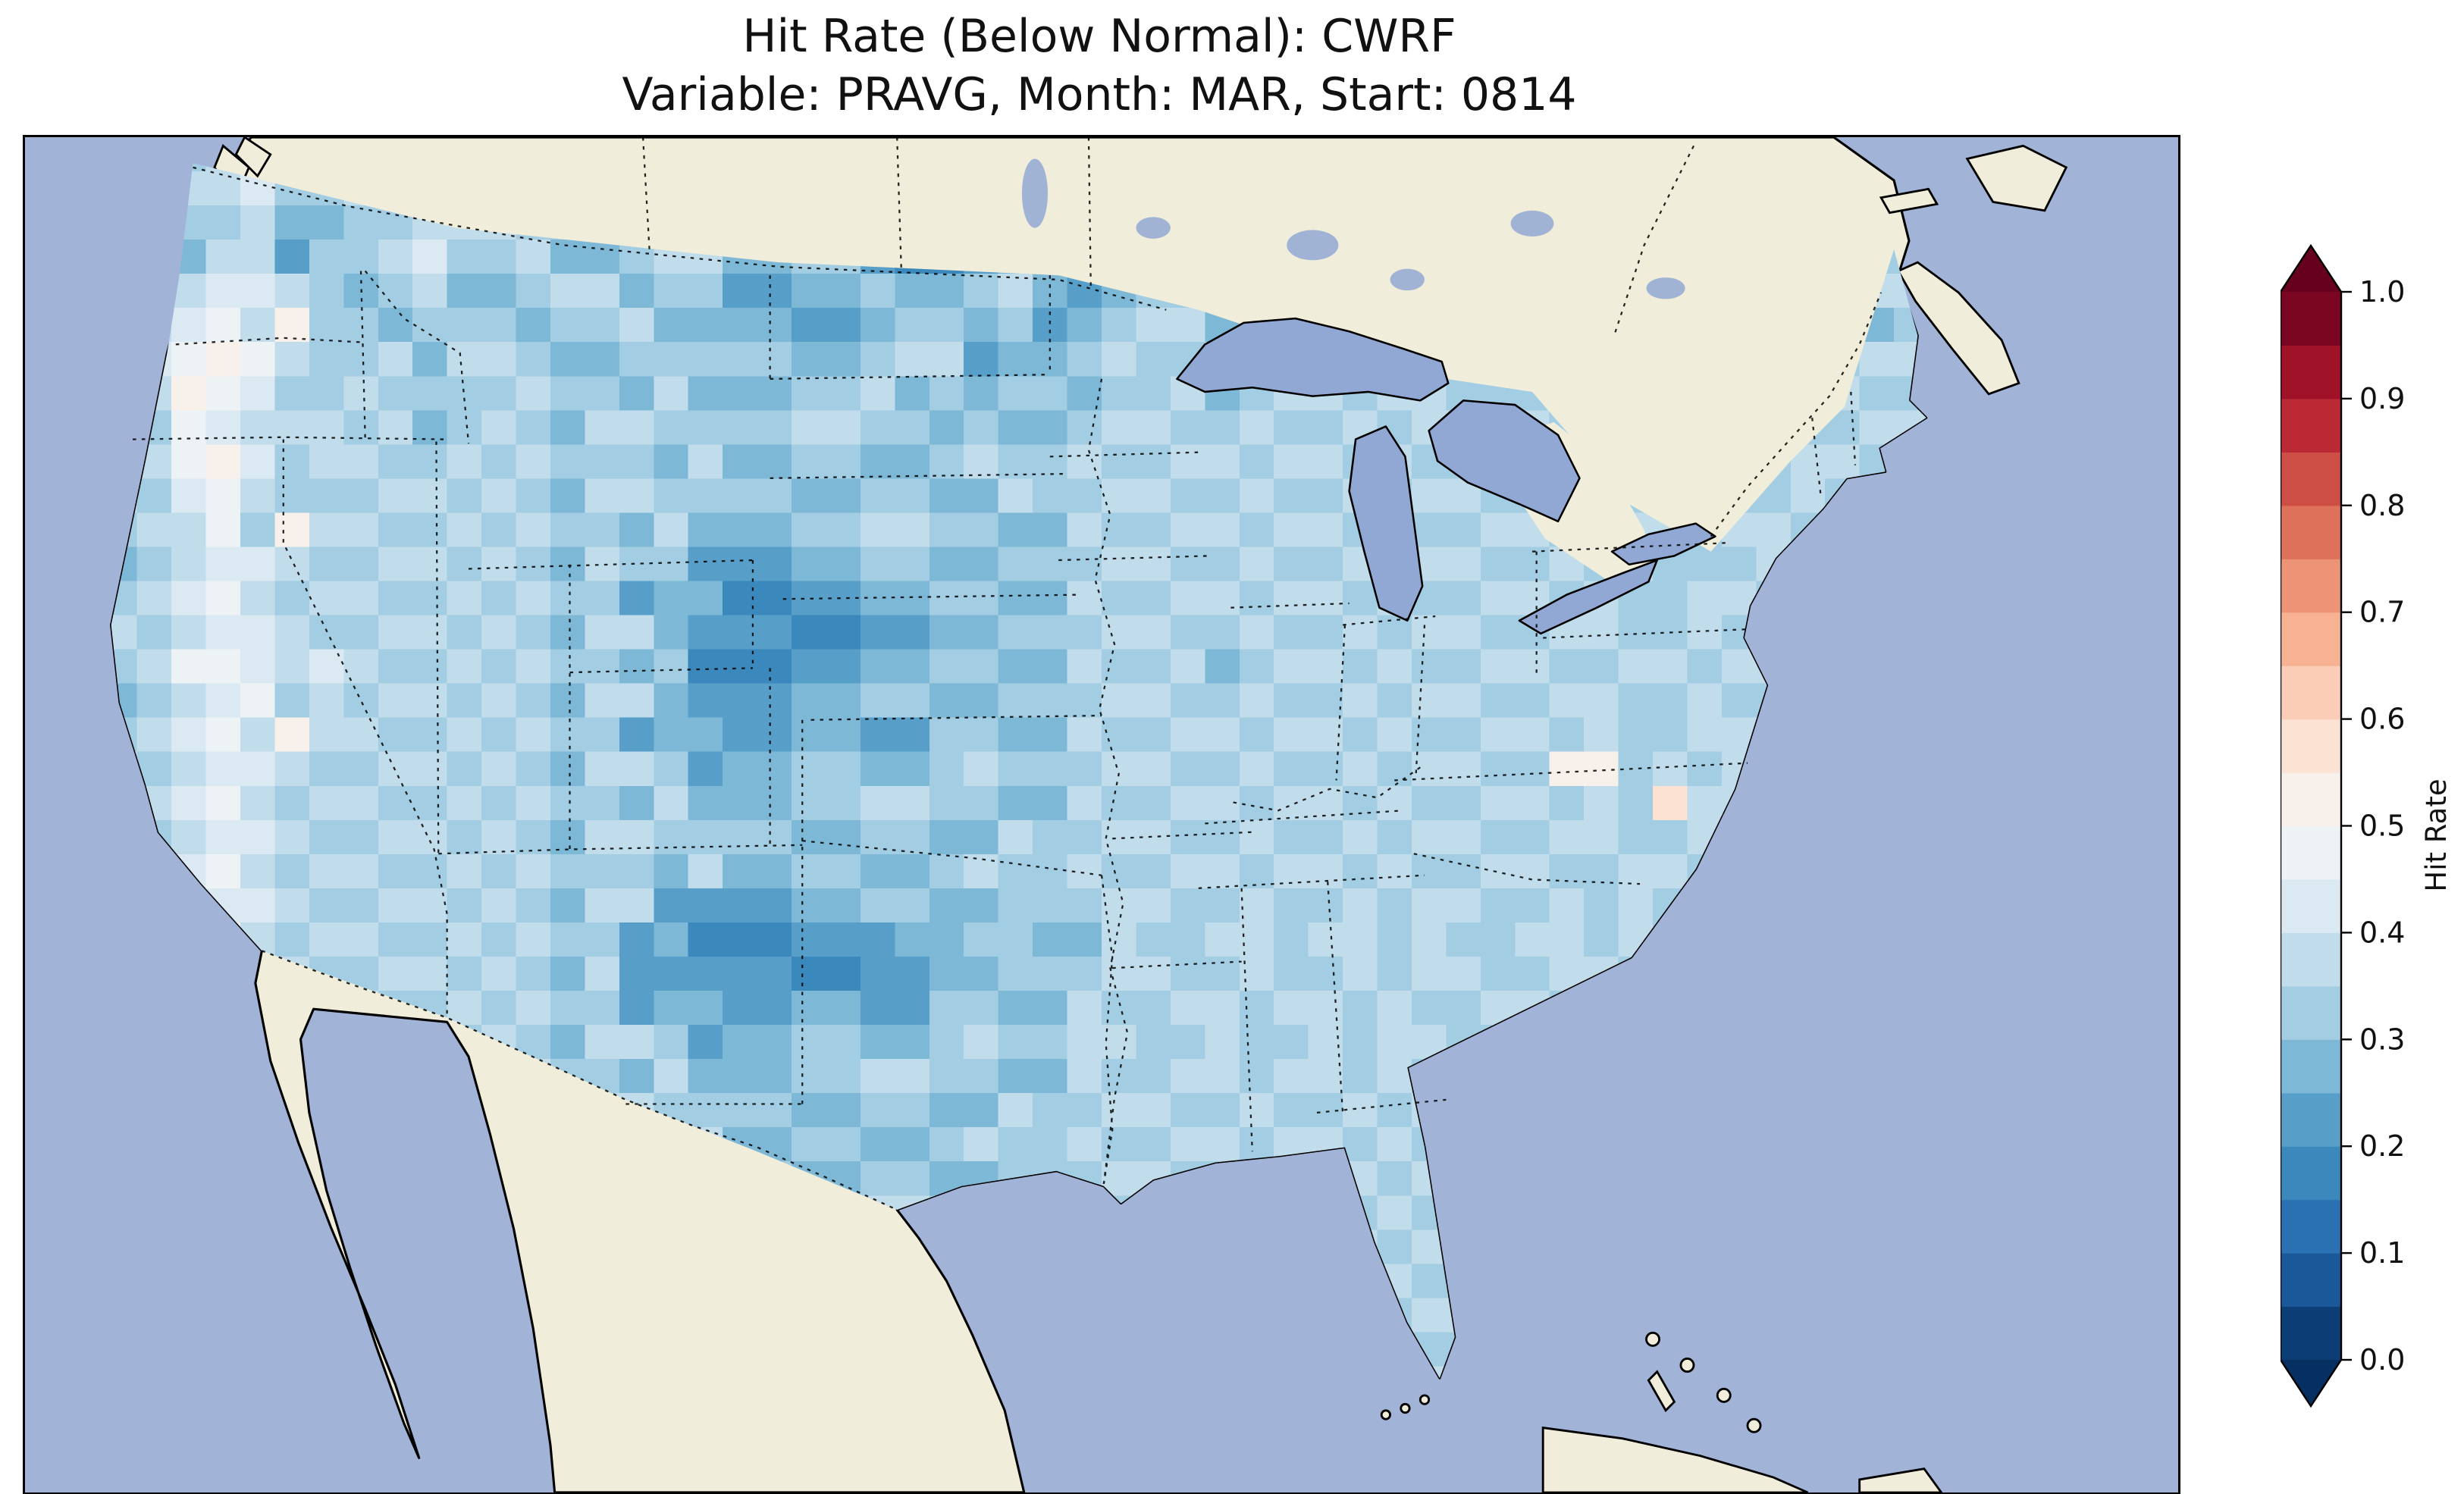 The height and width of the screenshot is (1494, 2464). I want to click on great-lakes, so click(1446, 476).